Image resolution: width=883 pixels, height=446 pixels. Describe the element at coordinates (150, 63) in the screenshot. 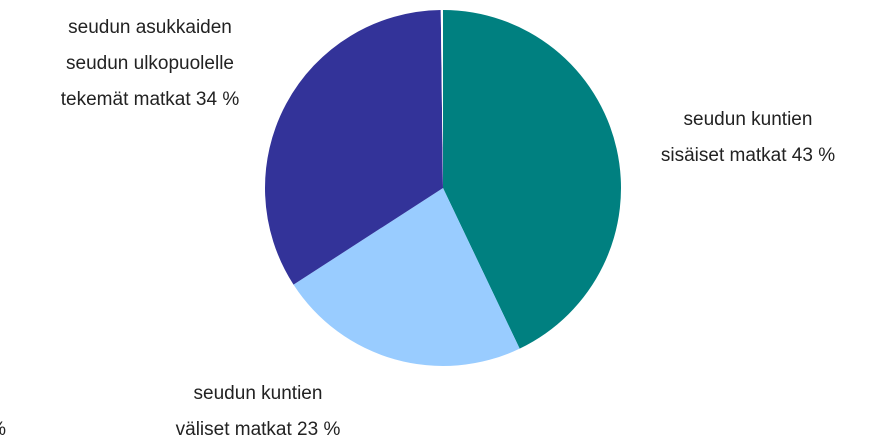

I see `slice-label: seudun ulkopuolelle` at that location.